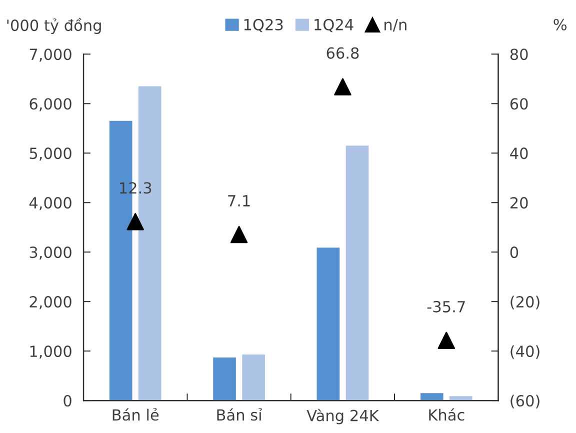 This screenshot has width=576, height=433. I want to click on y-tick-label: 2,000, so click(51, 303).